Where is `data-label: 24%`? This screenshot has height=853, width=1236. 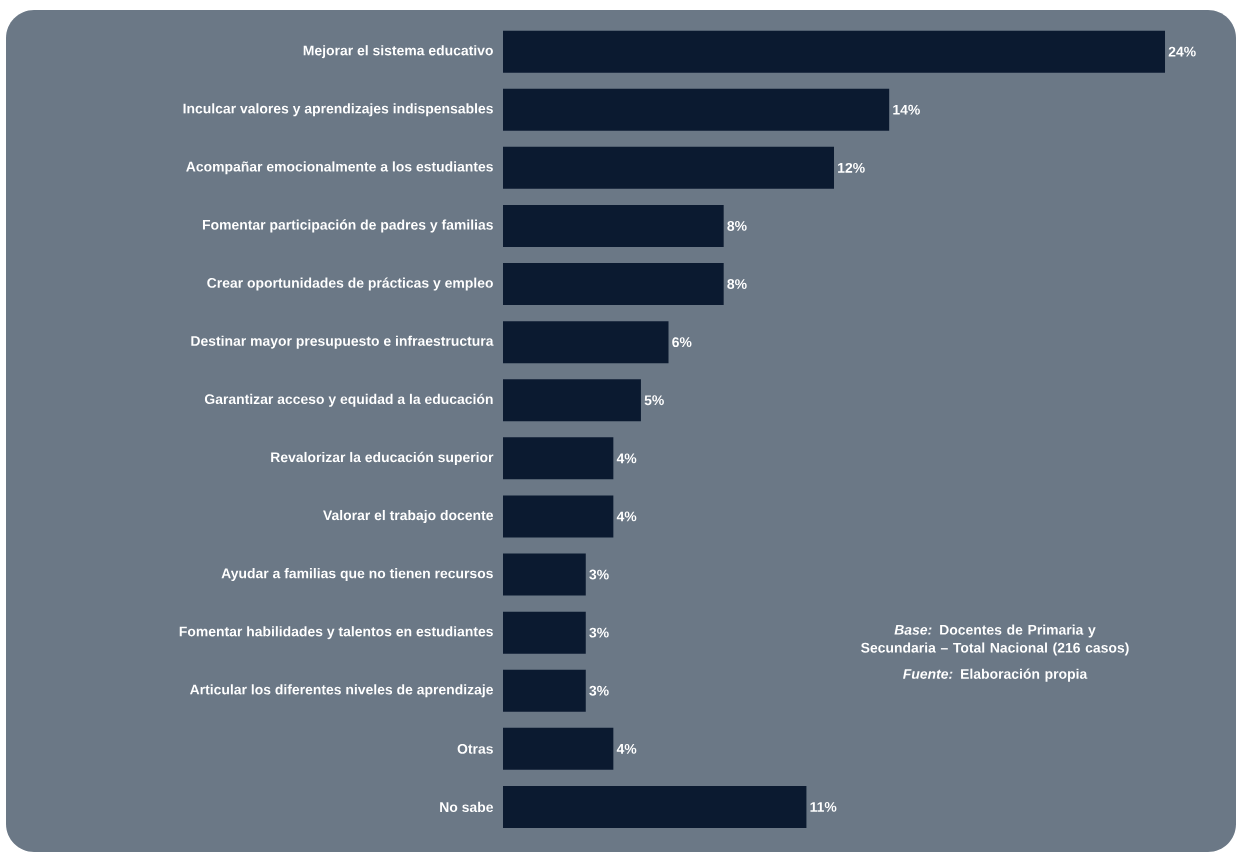 data-label: 24% is located at coordinates (1182, 51).